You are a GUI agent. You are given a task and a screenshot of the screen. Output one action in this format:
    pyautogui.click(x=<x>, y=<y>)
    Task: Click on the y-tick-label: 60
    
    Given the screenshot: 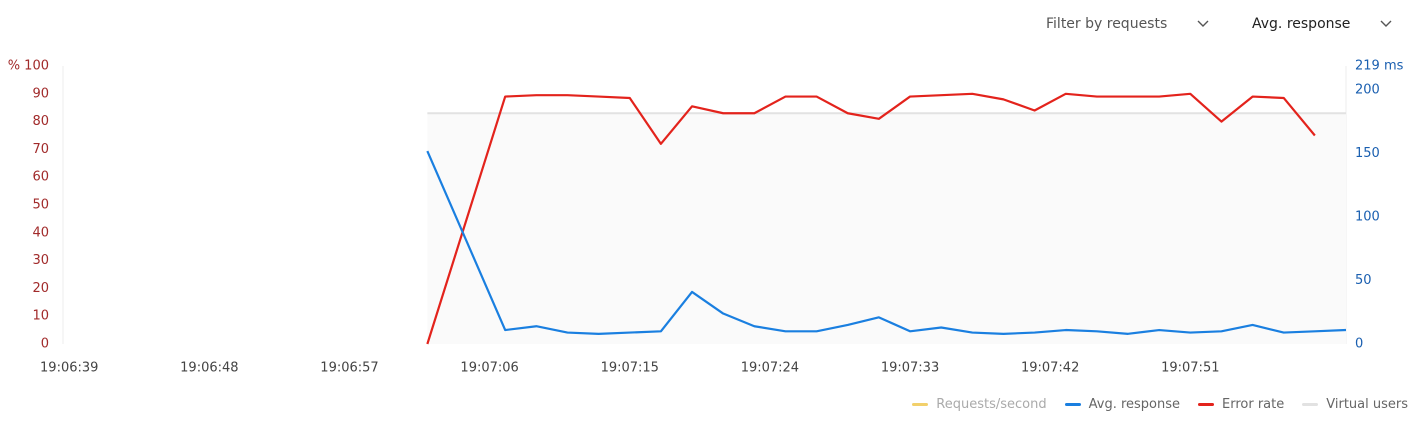 What is the action you would take?
    pyautogui.click(x=40, y=177)
    